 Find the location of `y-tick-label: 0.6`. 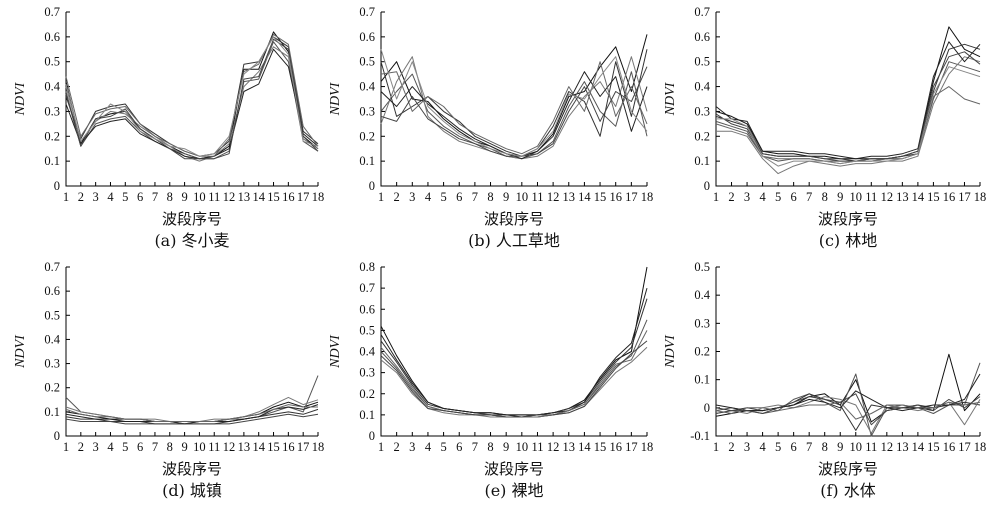

y-tick-label: 0.6 is located at coordinates (702, 37).